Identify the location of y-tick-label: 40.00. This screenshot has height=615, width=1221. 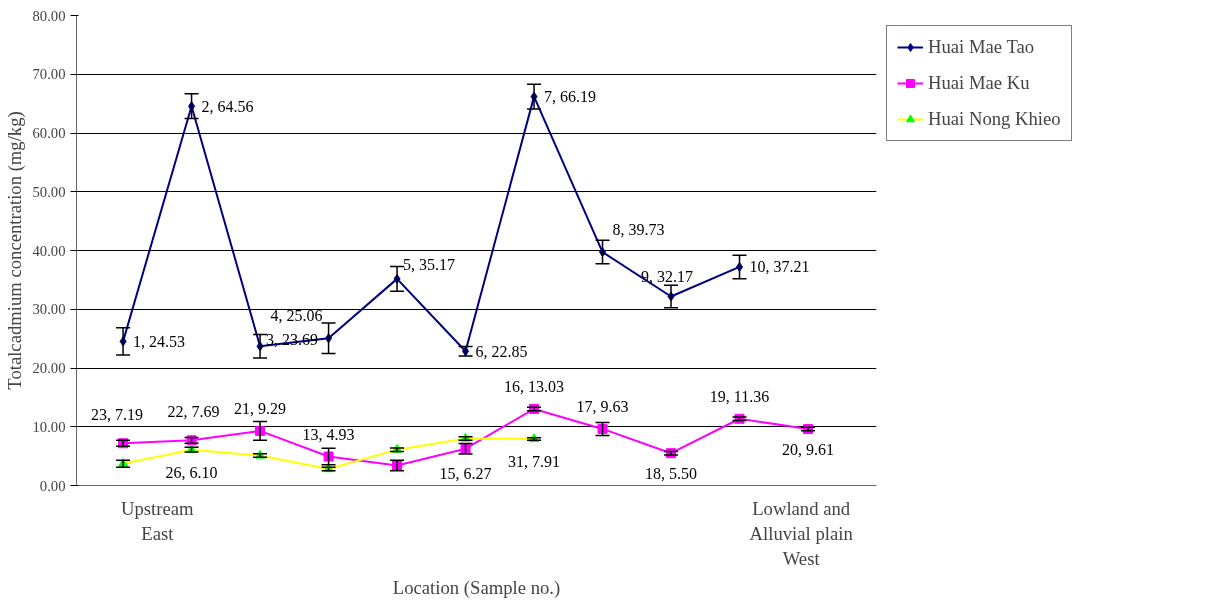
(49, 250).